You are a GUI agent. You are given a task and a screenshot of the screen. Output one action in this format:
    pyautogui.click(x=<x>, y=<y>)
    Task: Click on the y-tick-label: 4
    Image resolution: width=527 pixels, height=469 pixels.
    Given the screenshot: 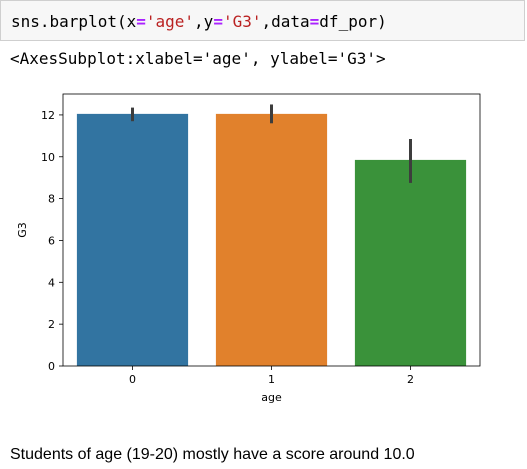 What is the action you would take?
    pyautogui.click(x=51, y=282)
    